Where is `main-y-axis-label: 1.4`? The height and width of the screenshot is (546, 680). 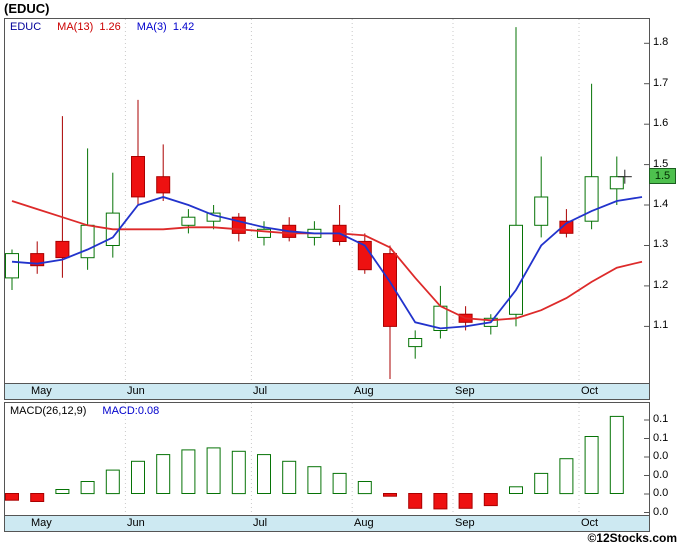
main-y-axis-label: 1.4 is located at coordinates (661, 204).